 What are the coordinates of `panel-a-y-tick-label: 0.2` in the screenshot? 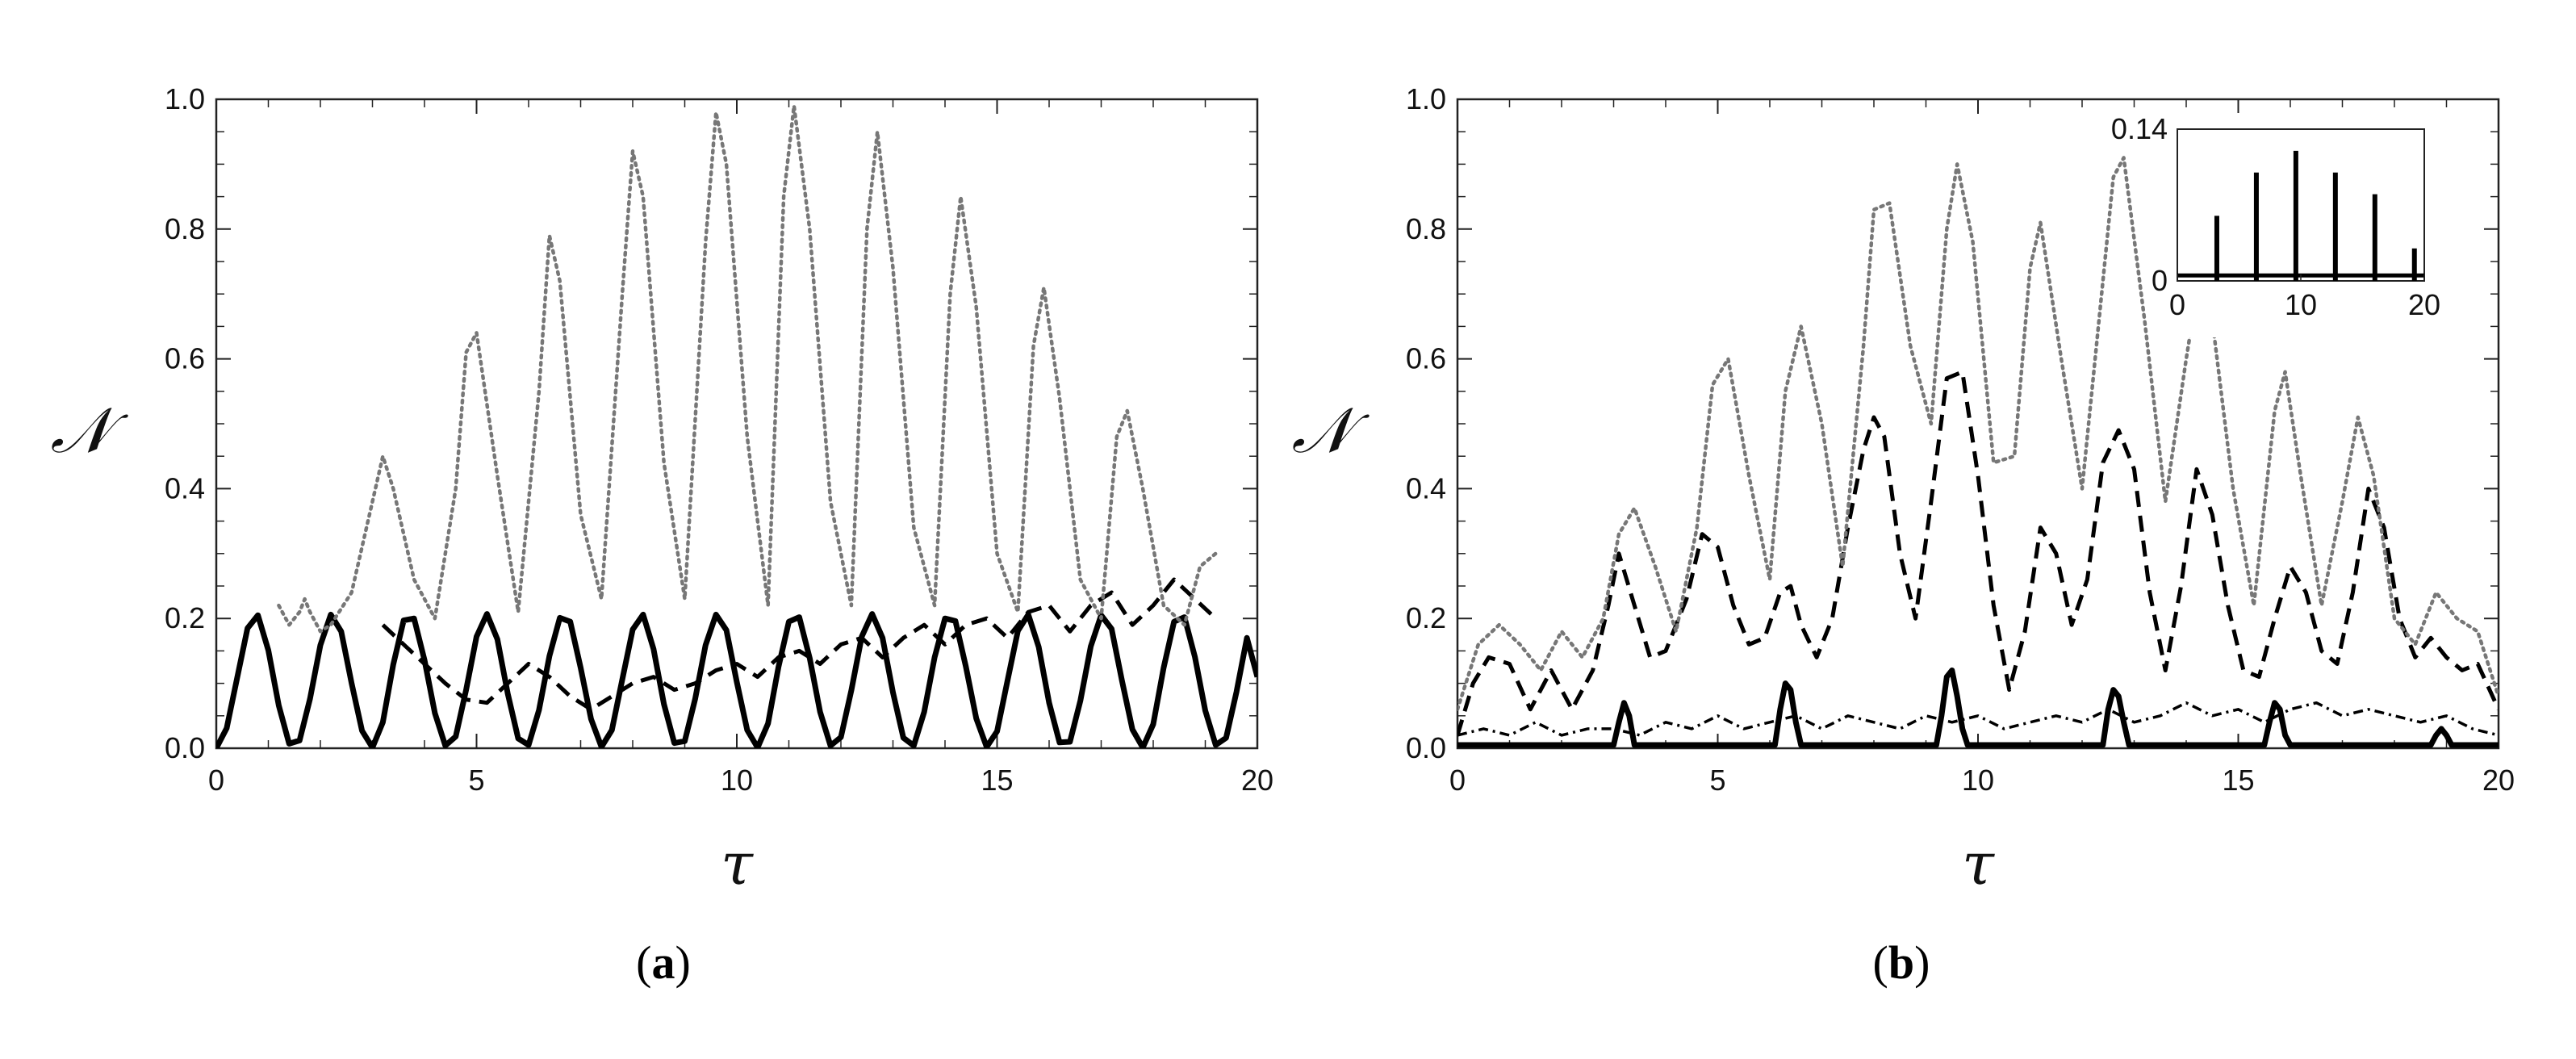 It's located at (185, 617).